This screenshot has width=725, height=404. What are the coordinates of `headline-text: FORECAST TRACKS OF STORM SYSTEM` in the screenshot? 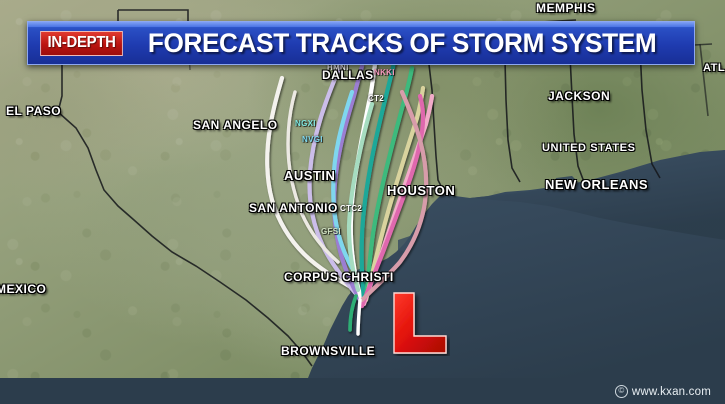 It's located at (402, 42).